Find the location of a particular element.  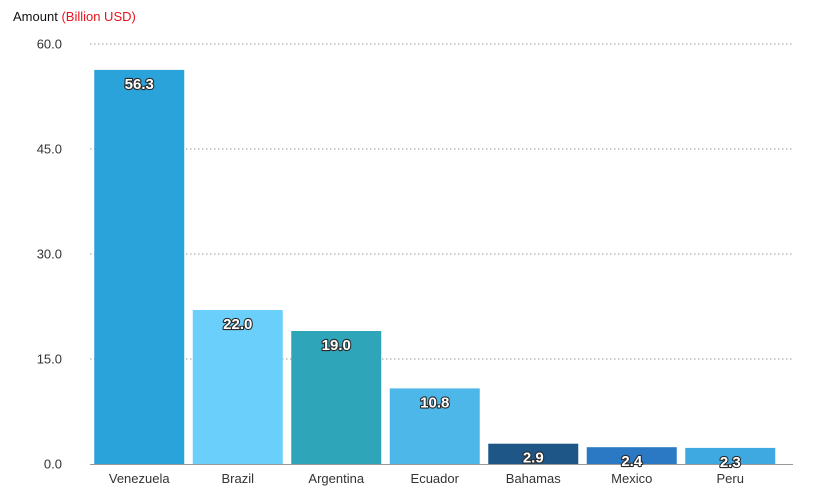

bar-value-label: 2.4 is located at coordinates (632, 461).